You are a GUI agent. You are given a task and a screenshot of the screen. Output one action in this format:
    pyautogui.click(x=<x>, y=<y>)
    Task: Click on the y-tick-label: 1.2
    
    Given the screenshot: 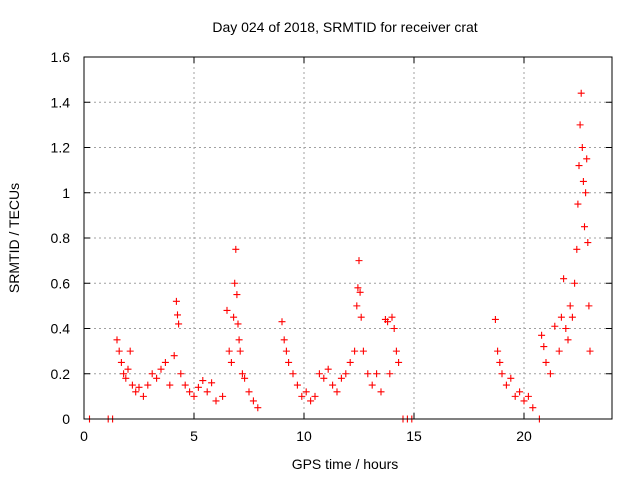 What is the action you would take?
    pyautogui.click(x=61, y=148)
    